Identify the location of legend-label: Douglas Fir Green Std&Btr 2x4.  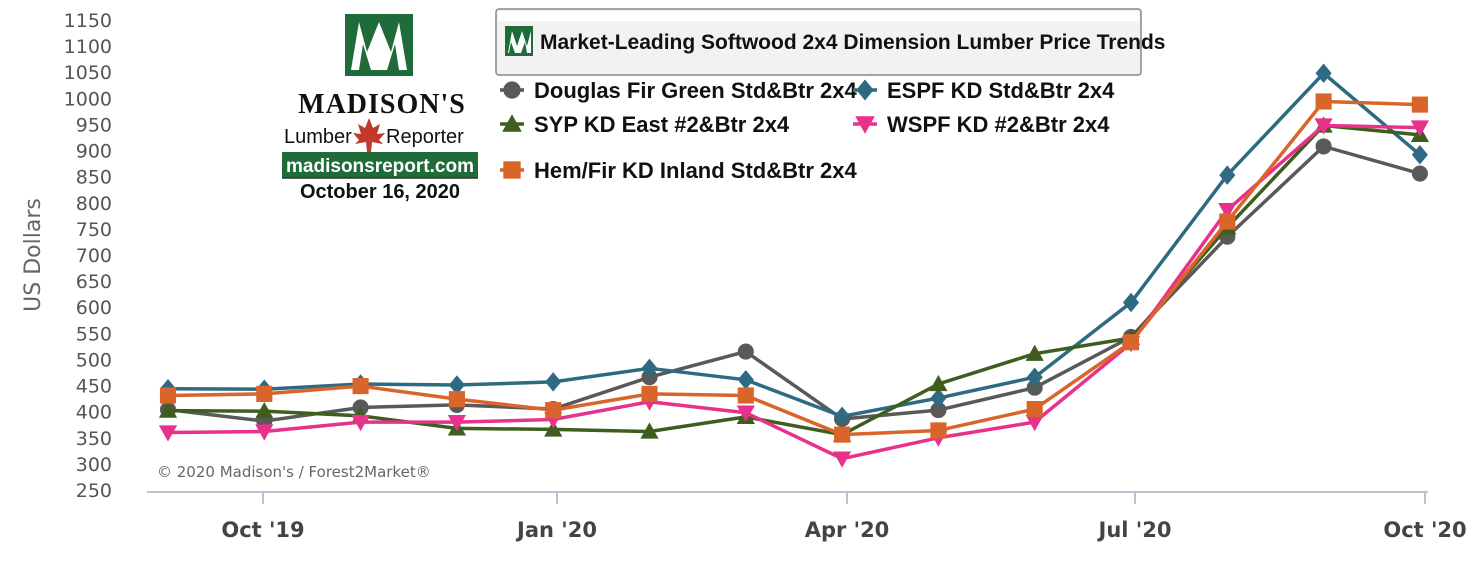
(696, 90).